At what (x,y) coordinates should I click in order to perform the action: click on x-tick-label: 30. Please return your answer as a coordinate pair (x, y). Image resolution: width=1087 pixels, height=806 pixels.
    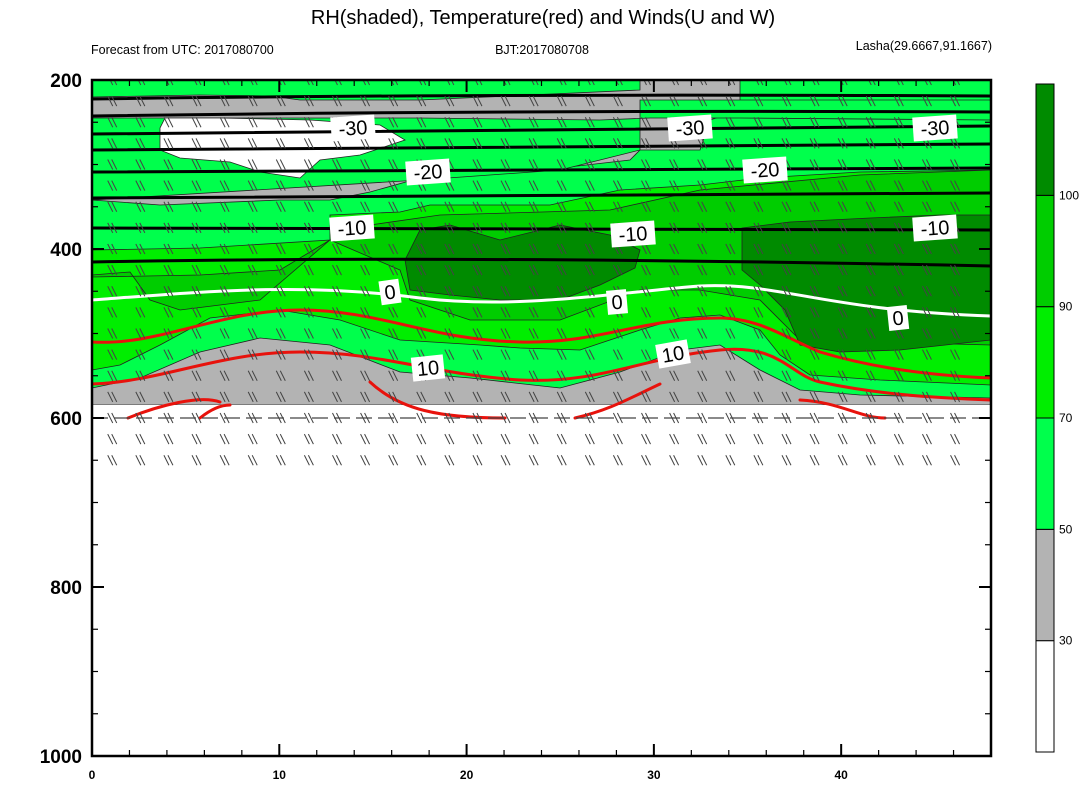
    Looking at the image, I should click on (654, 775).